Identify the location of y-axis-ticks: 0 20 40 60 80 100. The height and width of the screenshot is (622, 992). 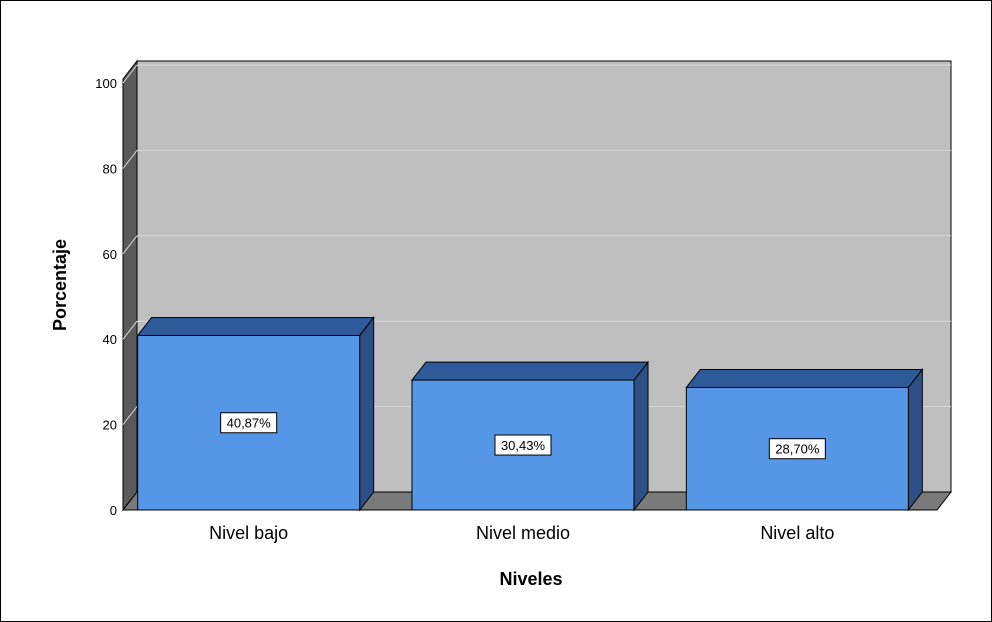
(106, 297).